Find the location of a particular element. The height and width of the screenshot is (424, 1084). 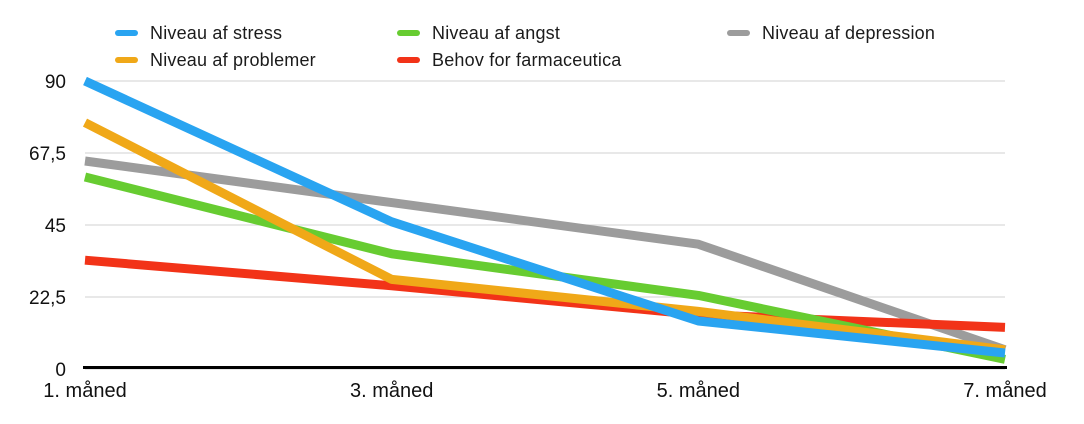

legend-label-problemer: Niveau af problemer is located at coordinates (233, 59).